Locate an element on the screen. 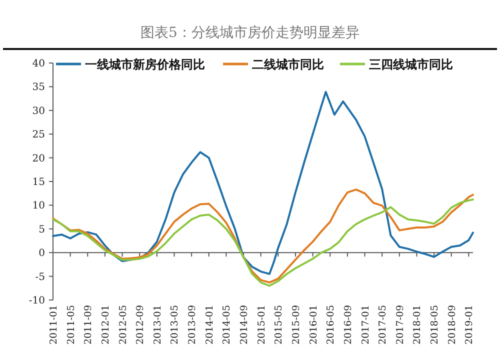 The height and width of the screenshot is (362, 500). x-tick-label: 2011-01 is located at coordinates (54, 324).